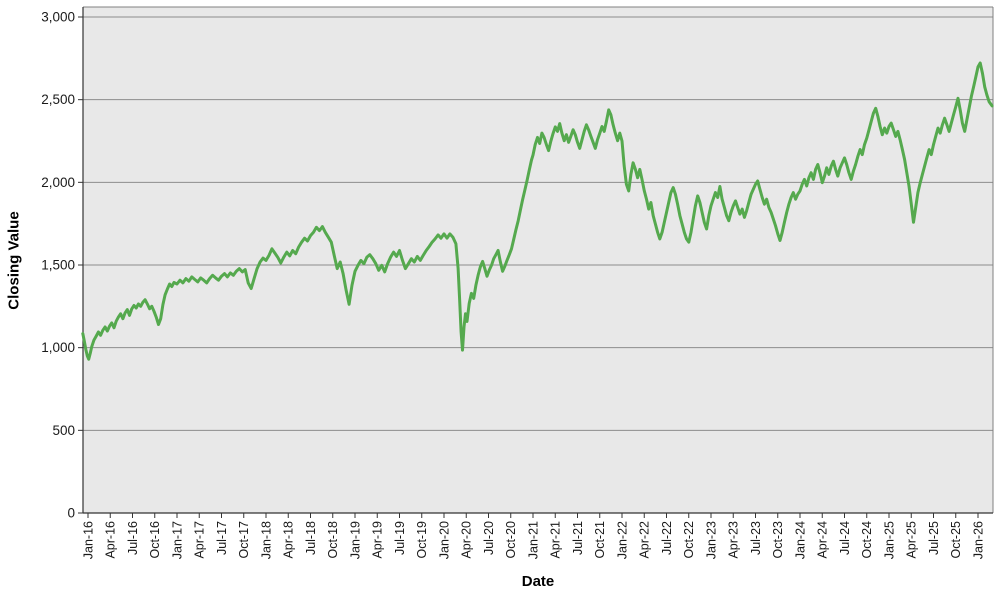  I want to click on x-tick-label: Oct-21, so click(600, 540).